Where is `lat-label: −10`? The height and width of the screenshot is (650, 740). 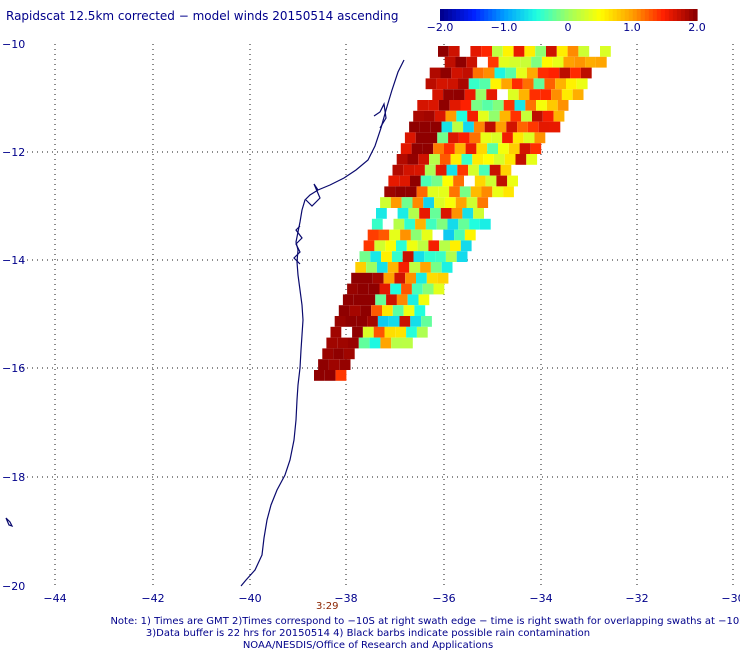
lat-label: −10 is located at coordinates (13, 44).